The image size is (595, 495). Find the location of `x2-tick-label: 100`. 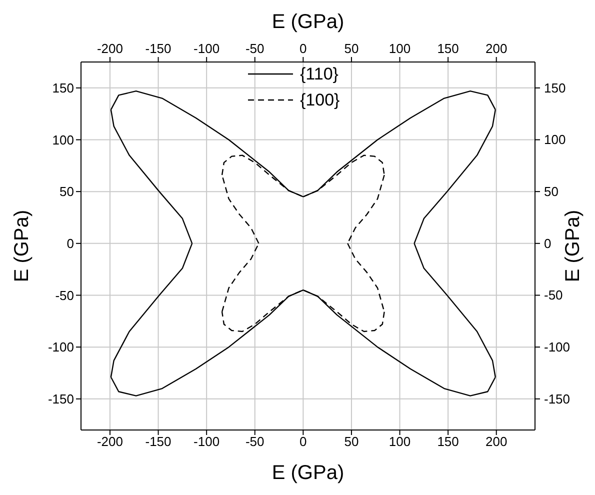

x2-tick-label: 100 is located at coordinates (399, 48).